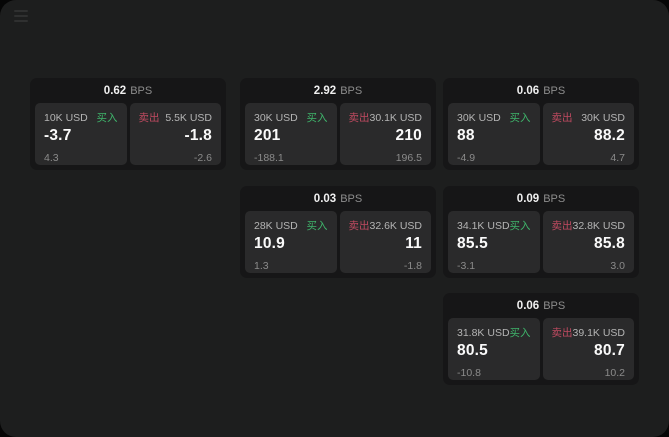 The width and height of the screenshot is (669, 437). I want to click on sell-price: -1.8, so click(198, 135).